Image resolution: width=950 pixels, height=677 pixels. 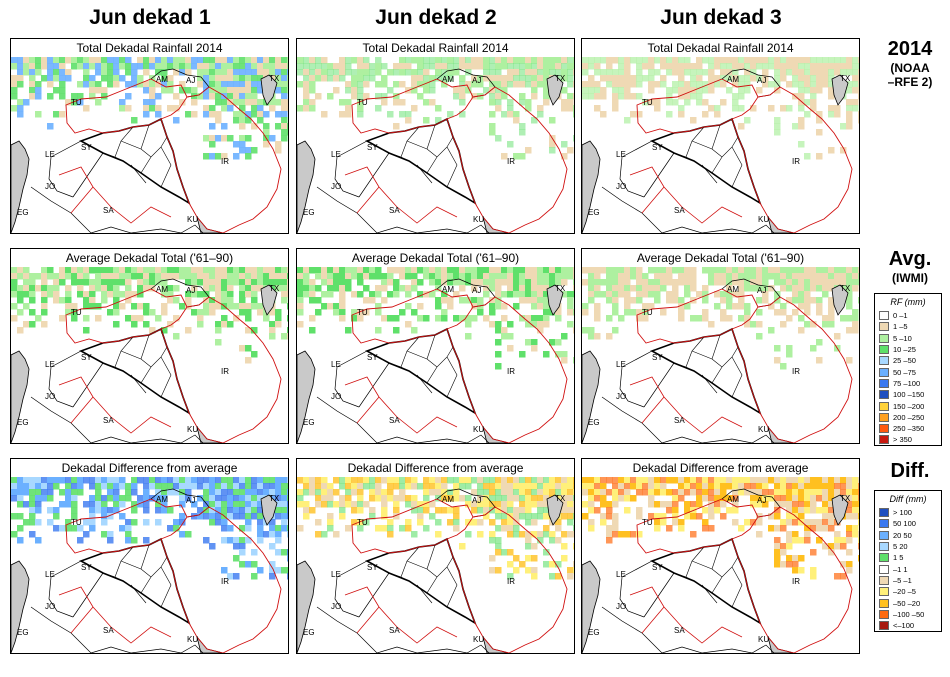 I want to click on rainfall-legend-label: 75 –100, so click(x=907, y=383).